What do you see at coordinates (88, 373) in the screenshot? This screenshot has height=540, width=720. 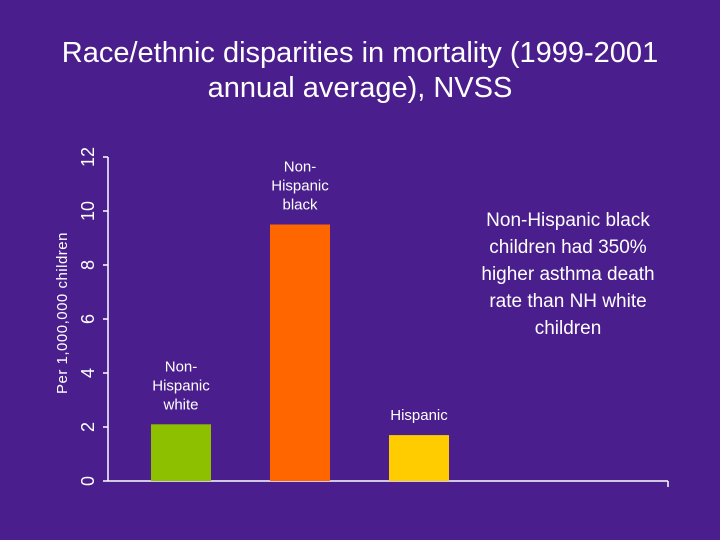 I see `y-tick-label: 4` at bounding box center [88, 373].